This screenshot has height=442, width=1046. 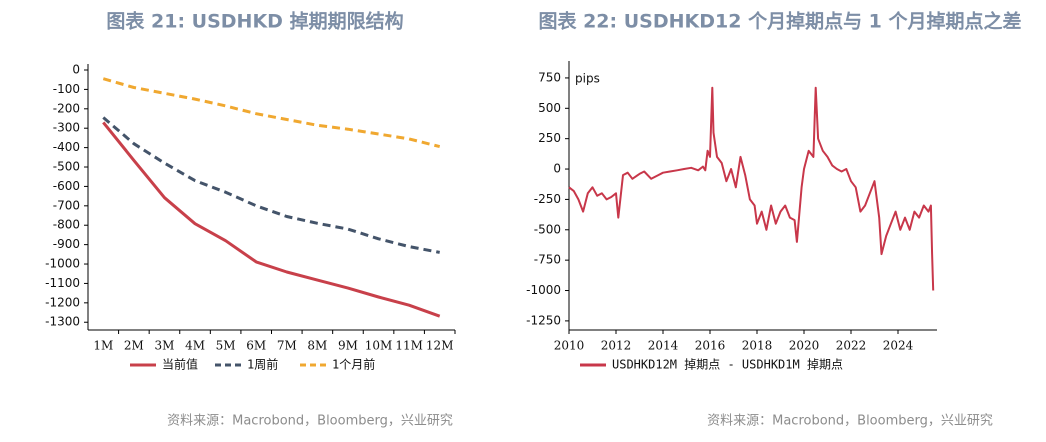 What do you see at coordinates (779, 21) in the screenshot?
I see `chart-title: 图表 22: USDHKD12 个月掉期点与 1 个月掉期点之差` at bounding box center [779, 21].